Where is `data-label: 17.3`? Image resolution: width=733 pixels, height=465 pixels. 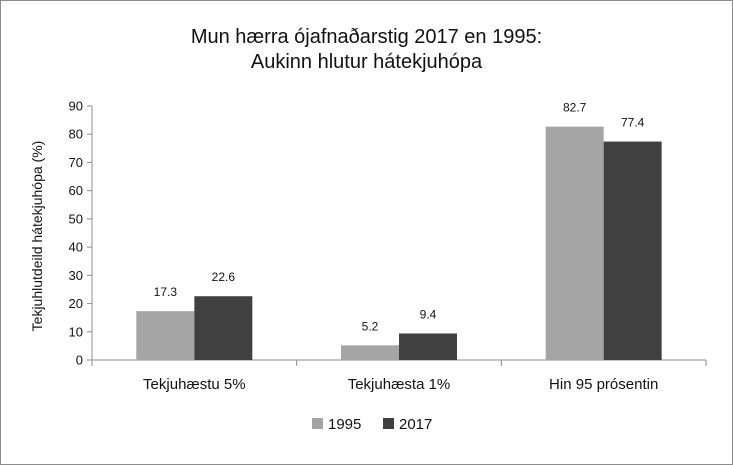 data-label: 17.3 is located at coordinates (166, 292).